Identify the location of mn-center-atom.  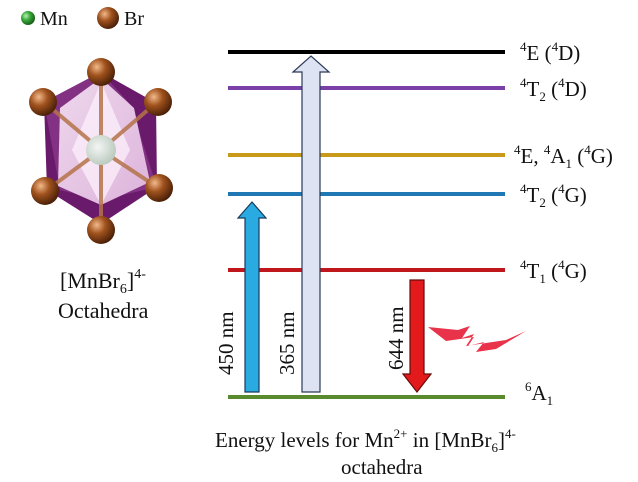
(101, 150).